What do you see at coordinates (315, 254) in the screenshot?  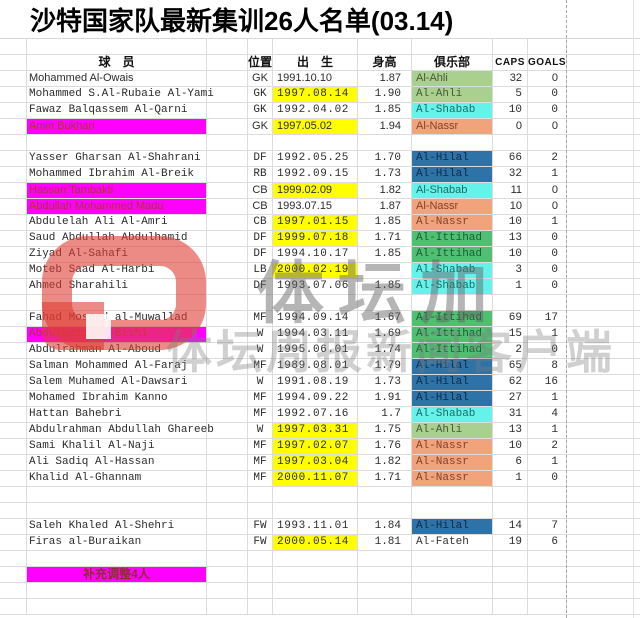 I see `player-birth-cell: 1994.10.17` at bounding box center [315, 254].